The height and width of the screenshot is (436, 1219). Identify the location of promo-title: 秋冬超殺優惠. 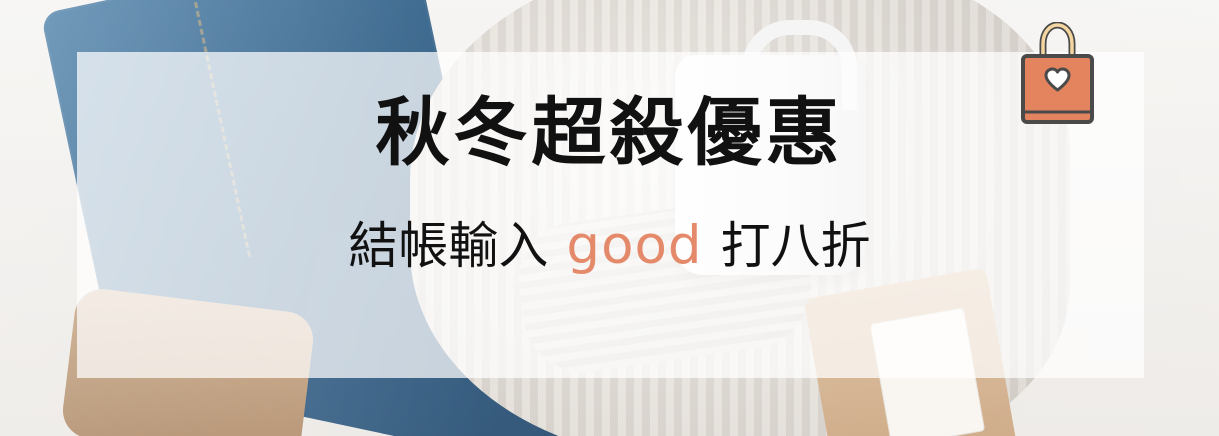
(609, 133).